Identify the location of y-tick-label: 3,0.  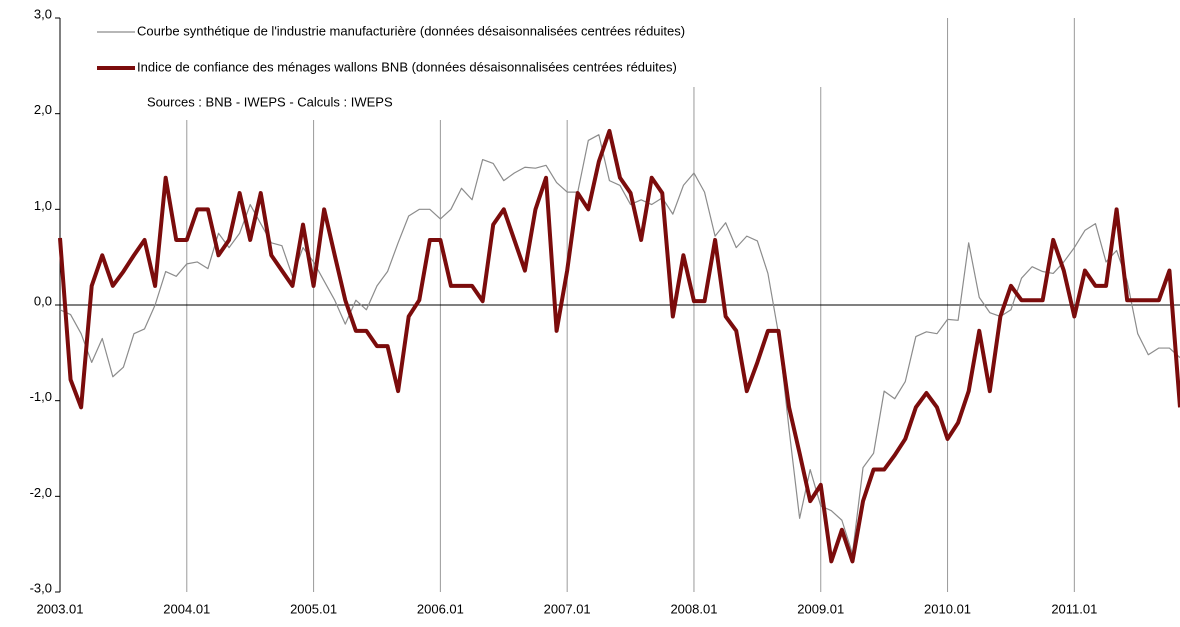
(43, 13).